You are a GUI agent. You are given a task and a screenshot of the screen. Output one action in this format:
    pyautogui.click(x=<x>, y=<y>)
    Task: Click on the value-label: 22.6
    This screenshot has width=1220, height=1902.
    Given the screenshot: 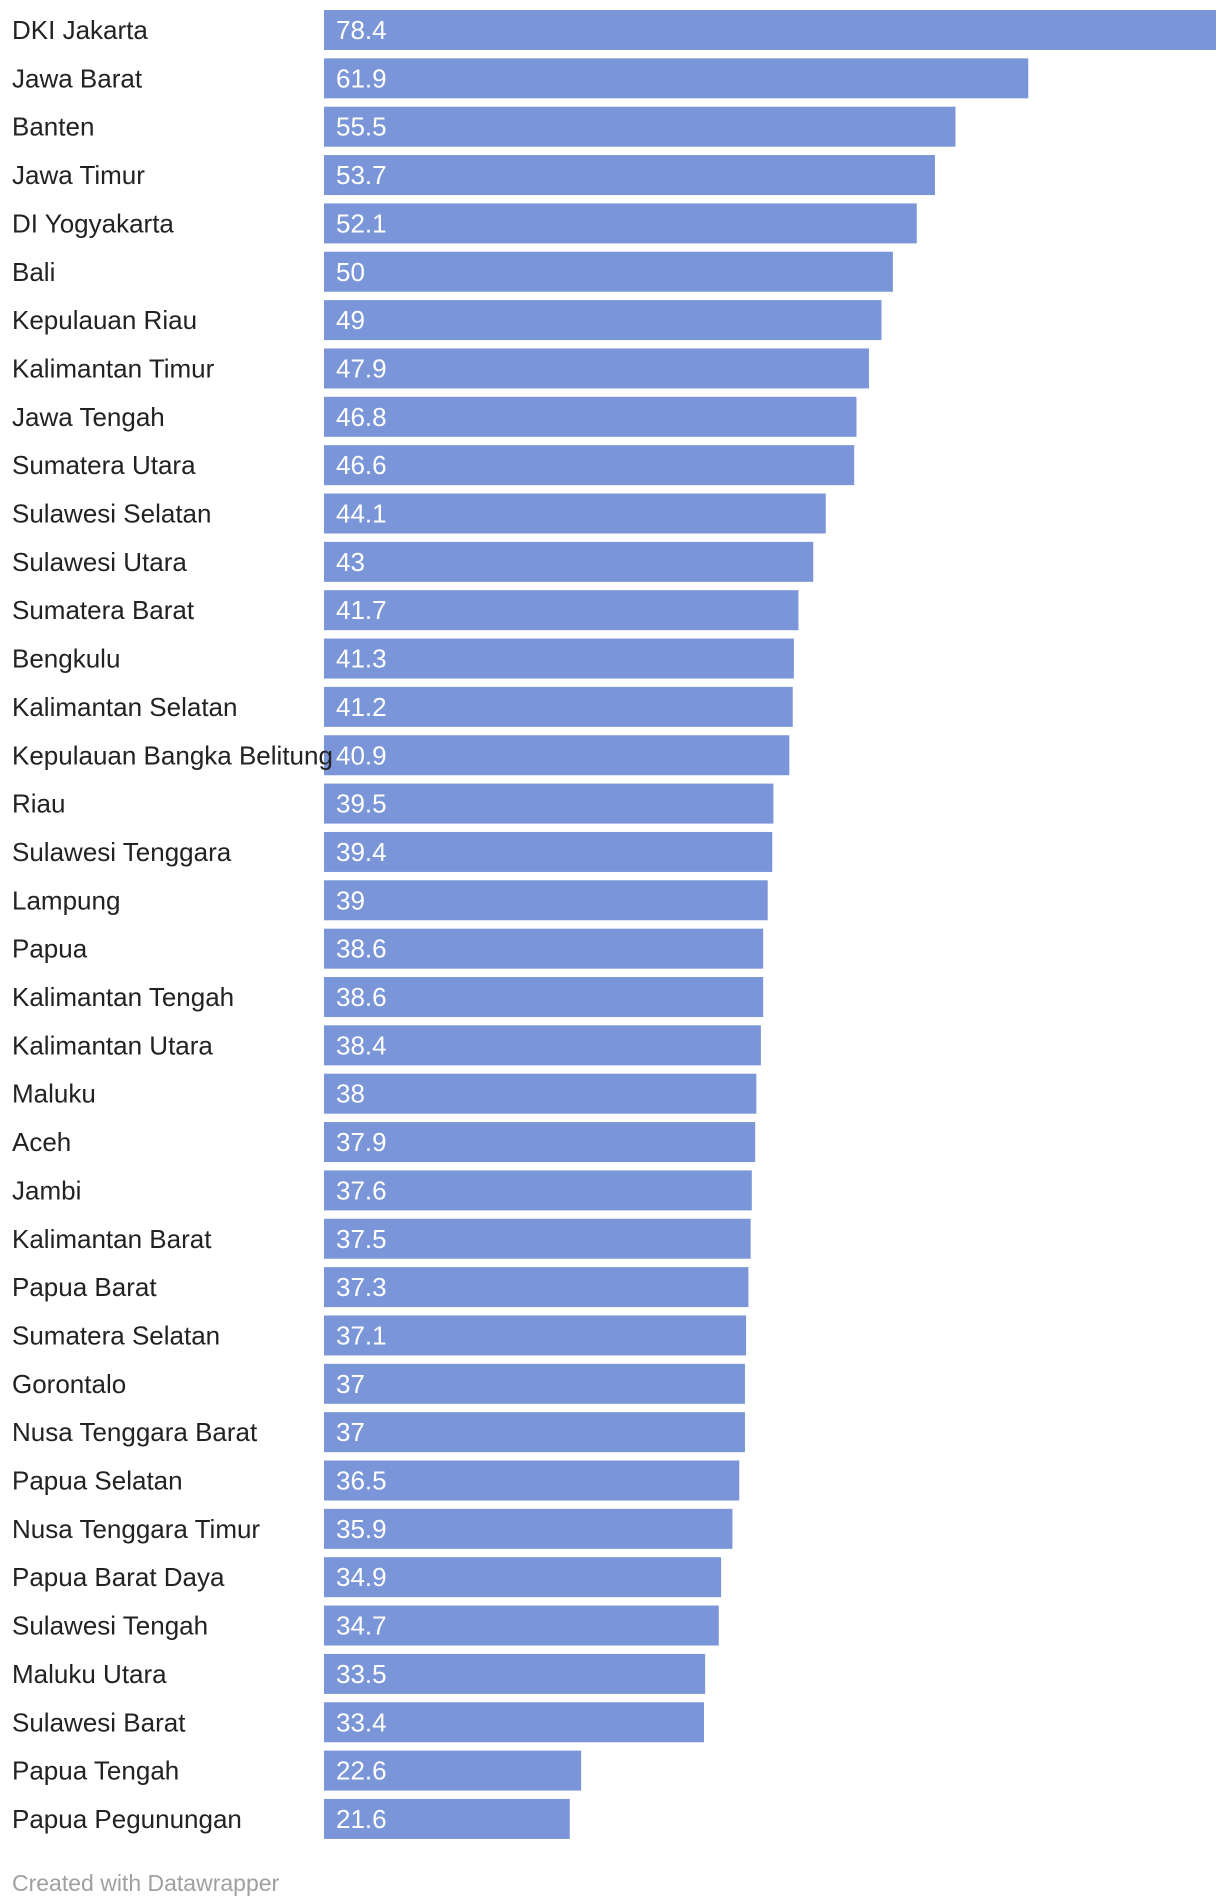 What is the action you would take?
    pyautogui.click(x=361, y=1771)
    